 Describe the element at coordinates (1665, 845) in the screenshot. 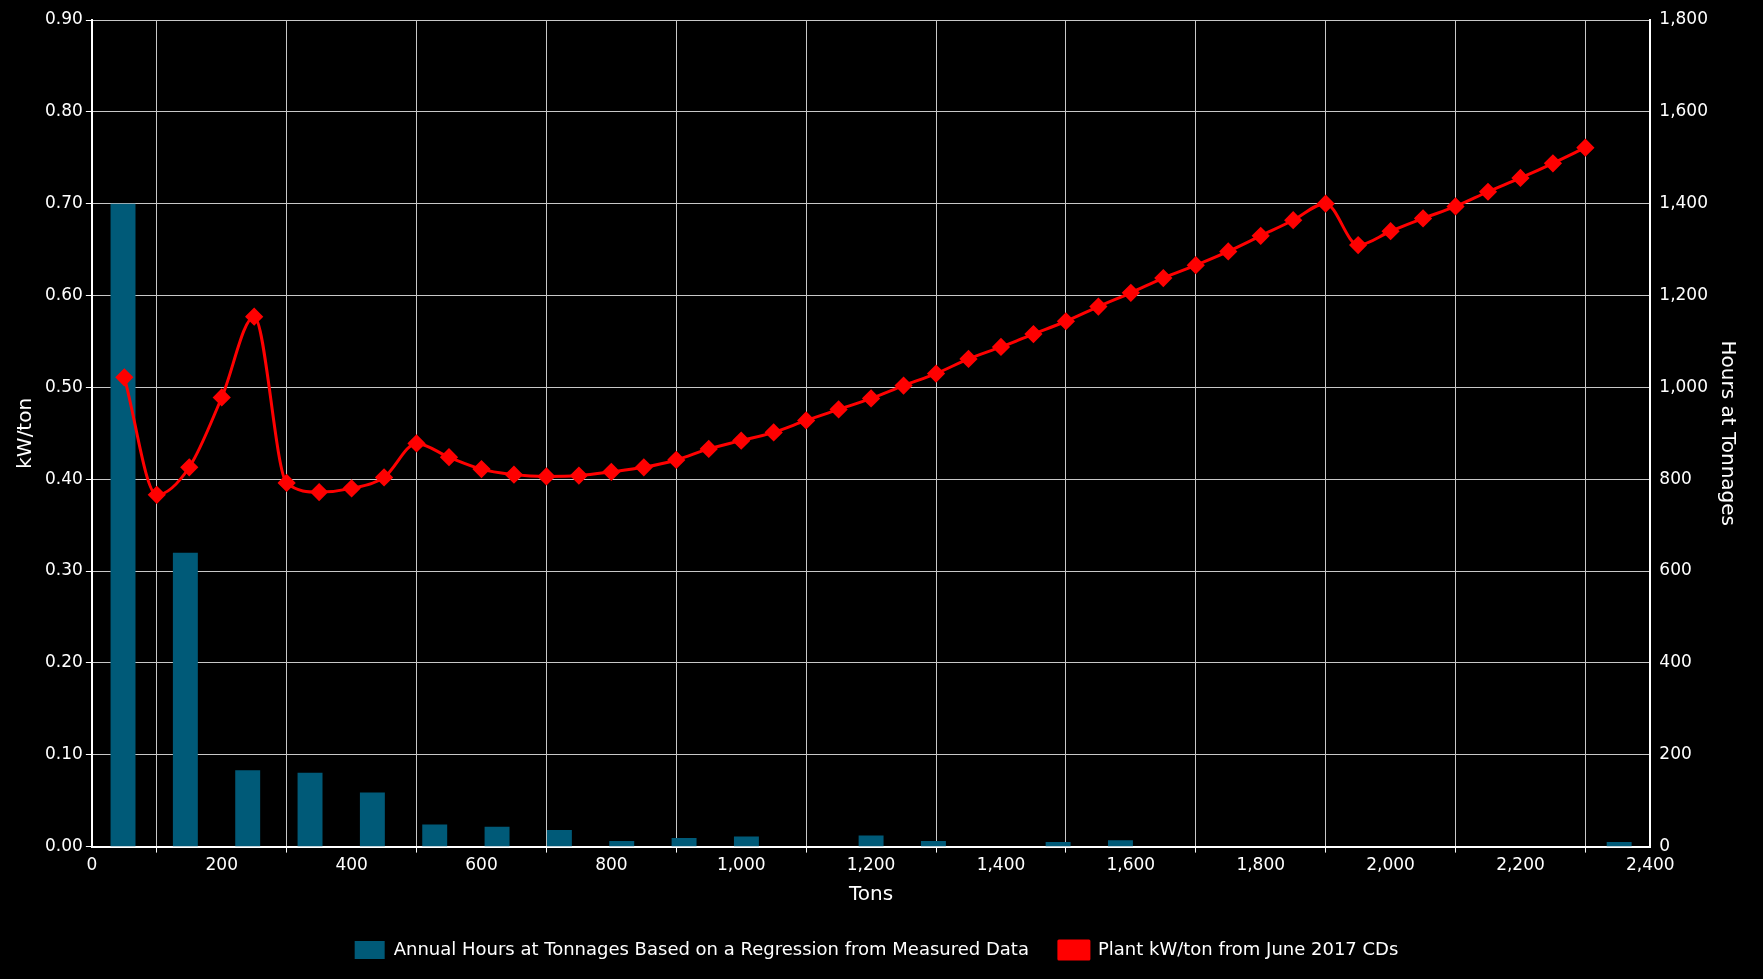

I see `y2-tick-label: 0` at that location.